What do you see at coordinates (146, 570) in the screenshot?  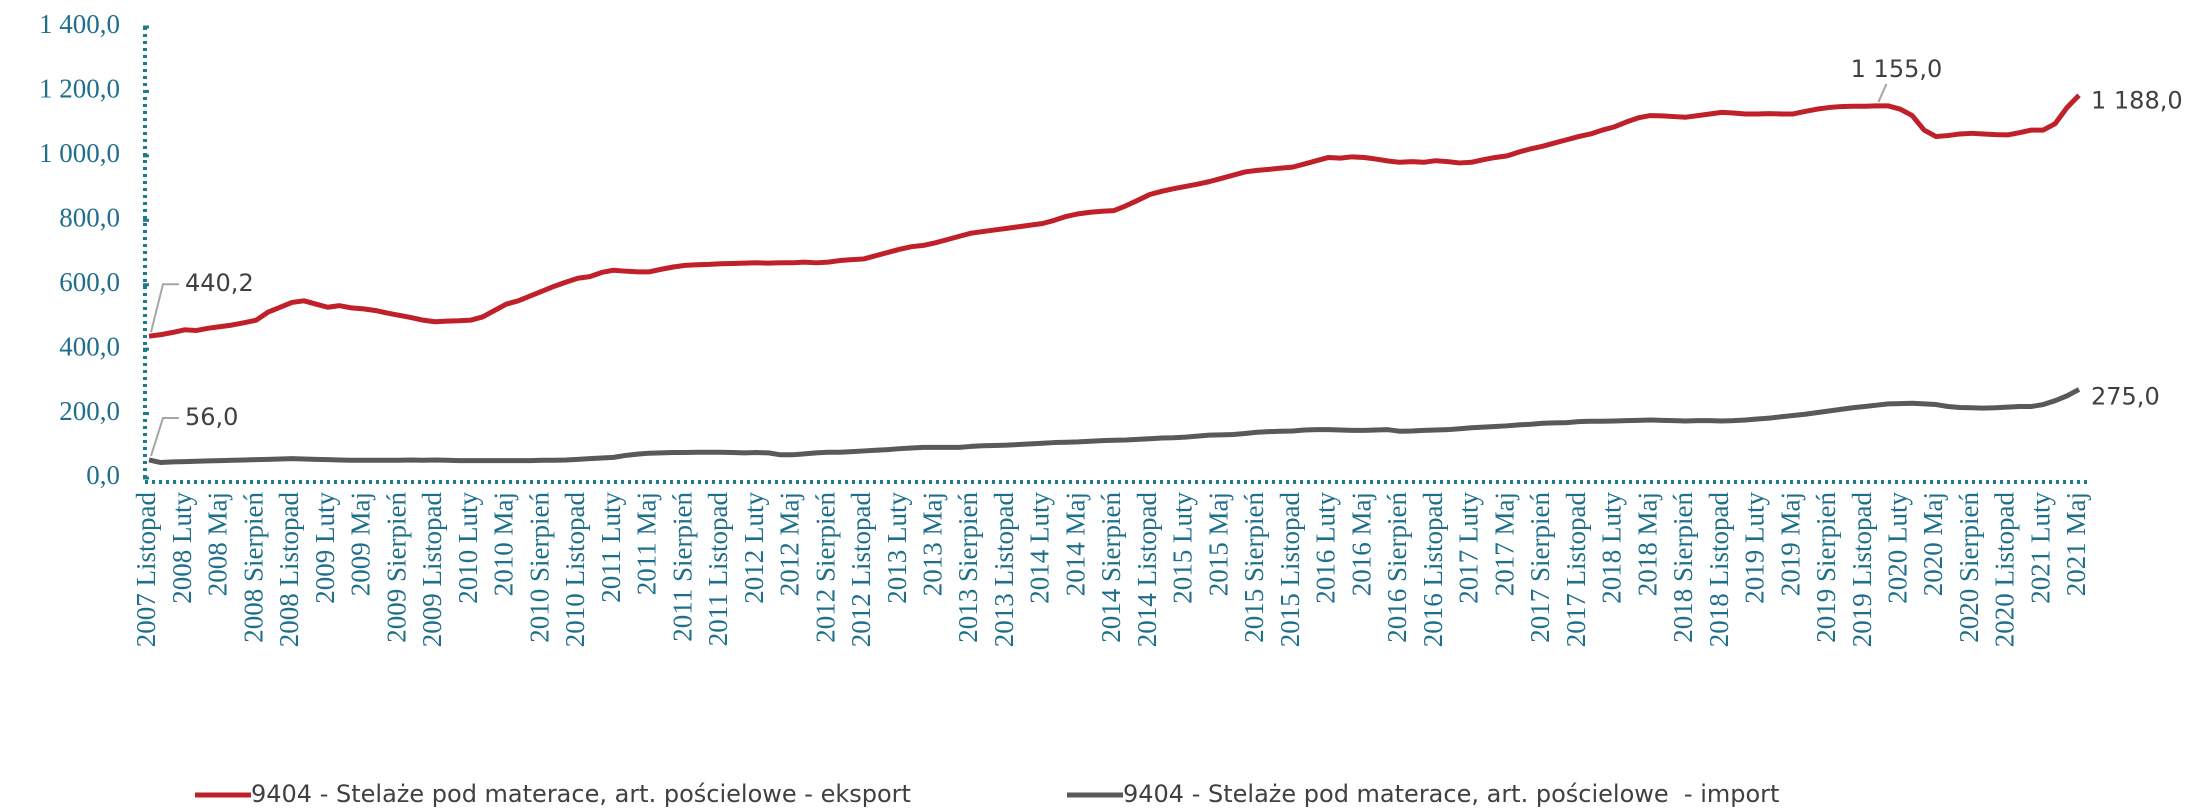 I see `x-tick-label: 2007 Listopad` at bounding box center [146, 570].